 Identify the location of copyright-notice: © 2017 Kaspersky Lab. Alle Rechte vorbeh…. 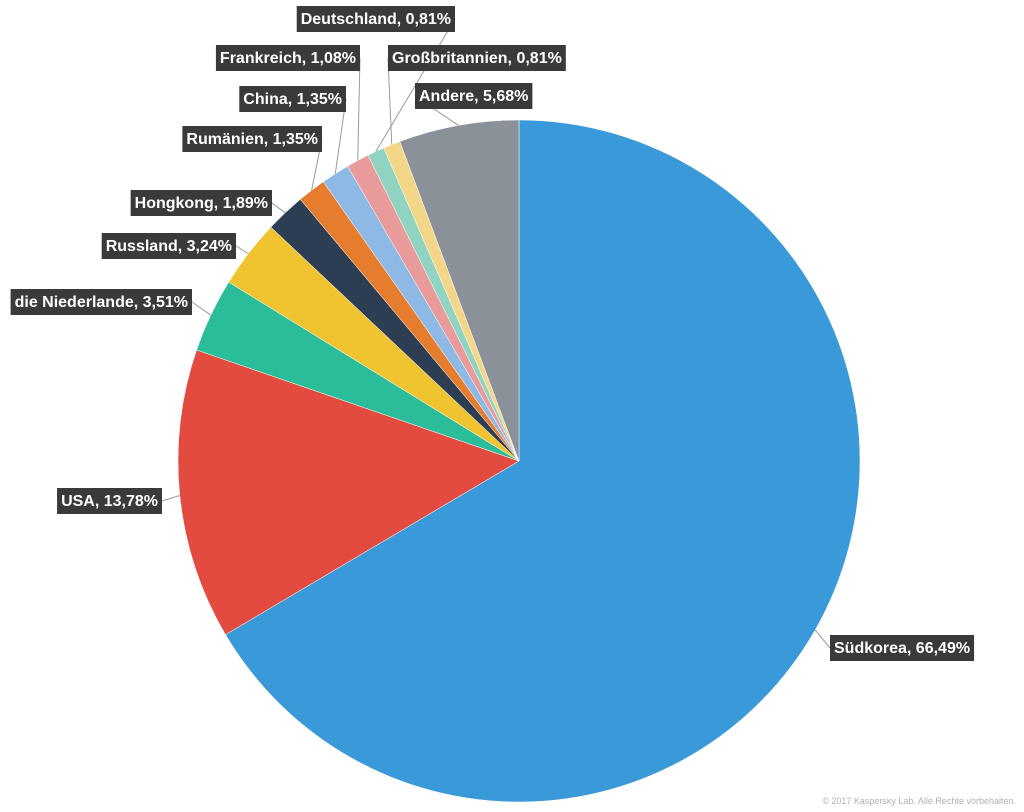
(919, 801).